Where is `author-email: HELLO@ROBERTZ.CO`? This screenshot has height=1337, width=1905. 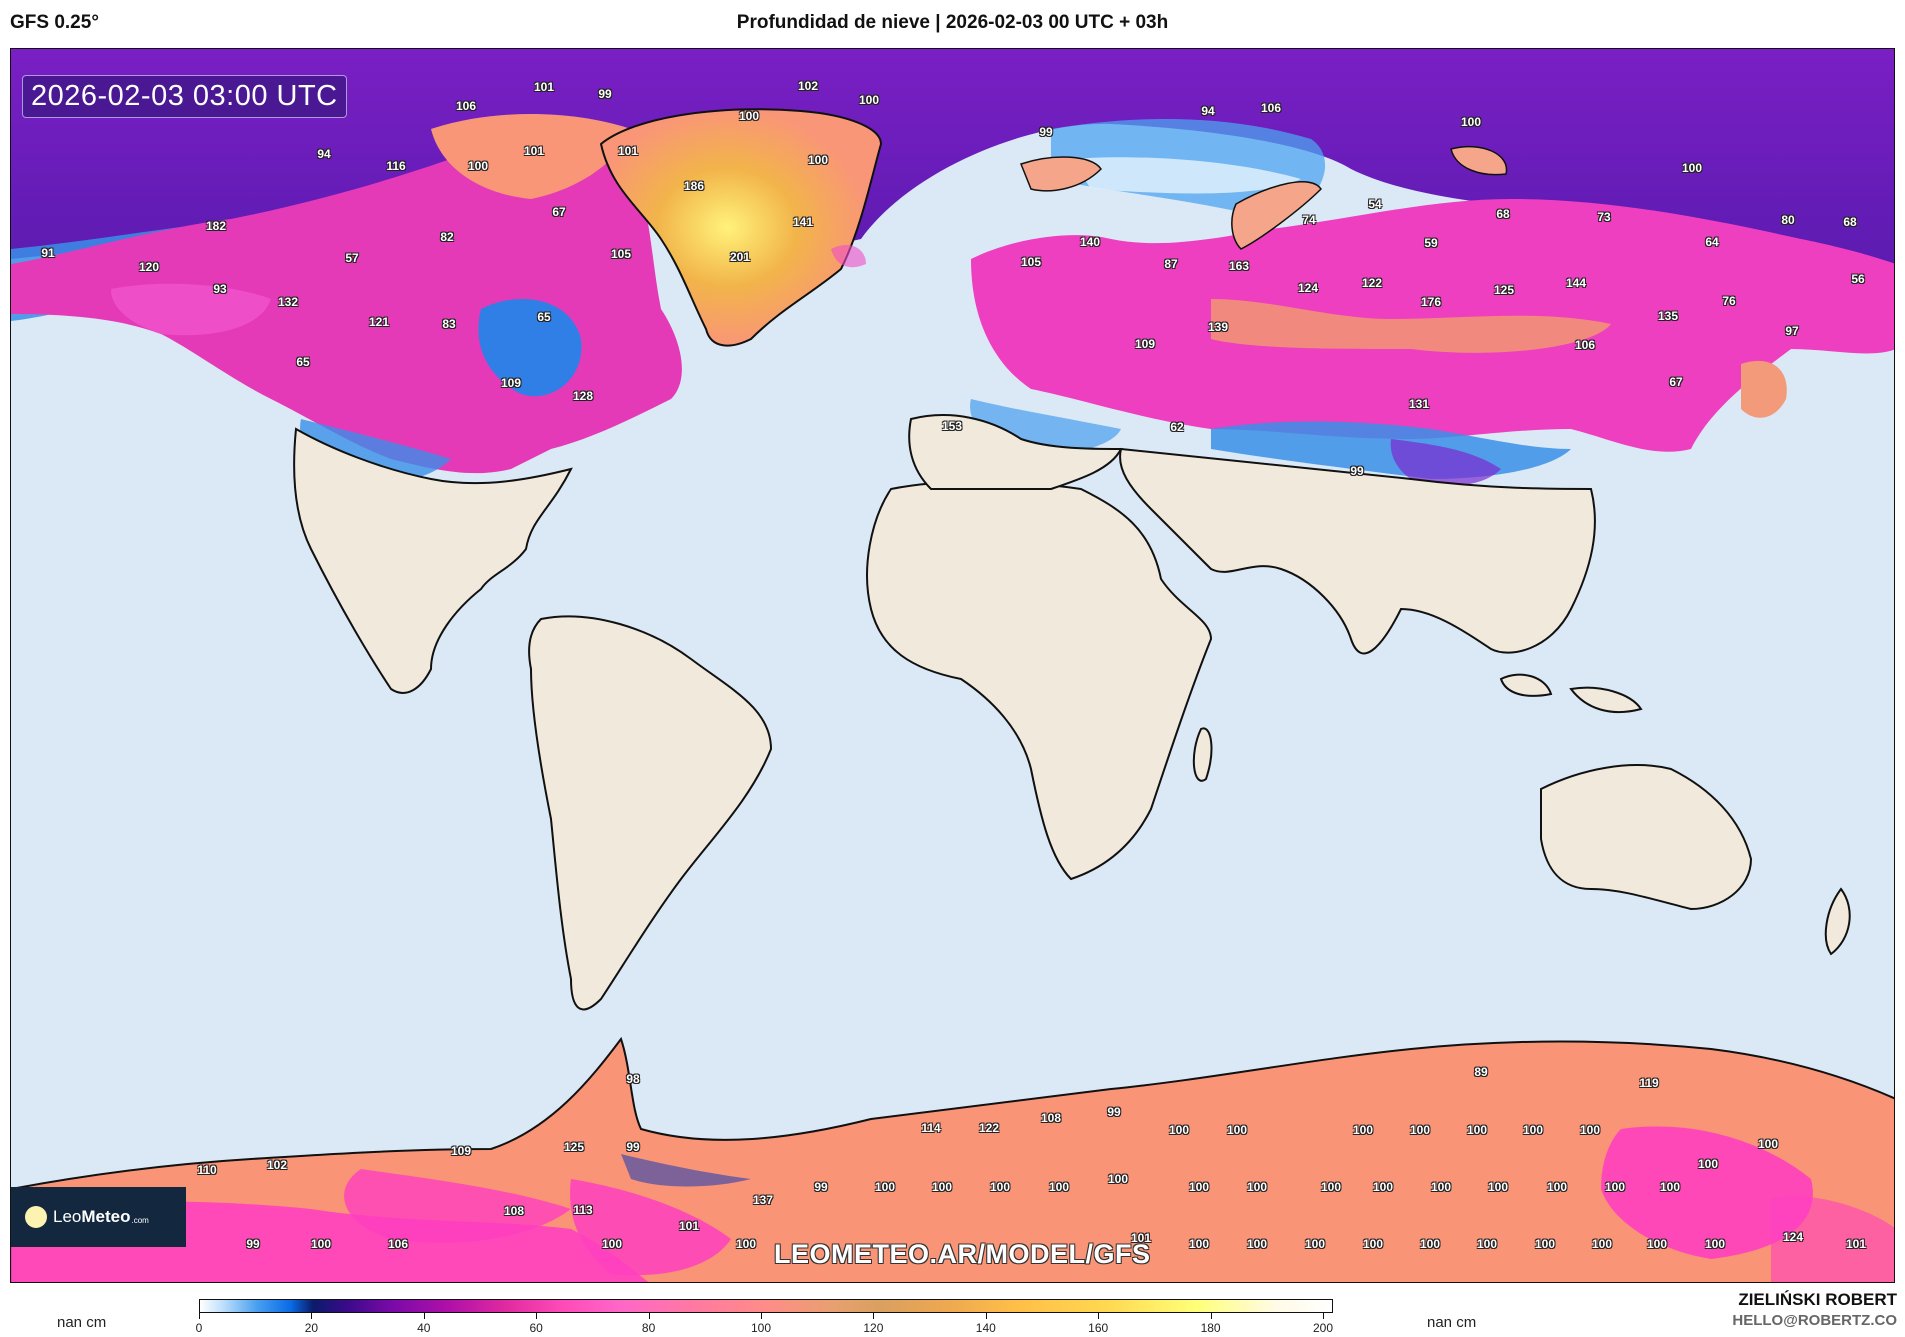
author-email: HELLO@ROBERTZ.CO is located at coordinates (1814, 1320).